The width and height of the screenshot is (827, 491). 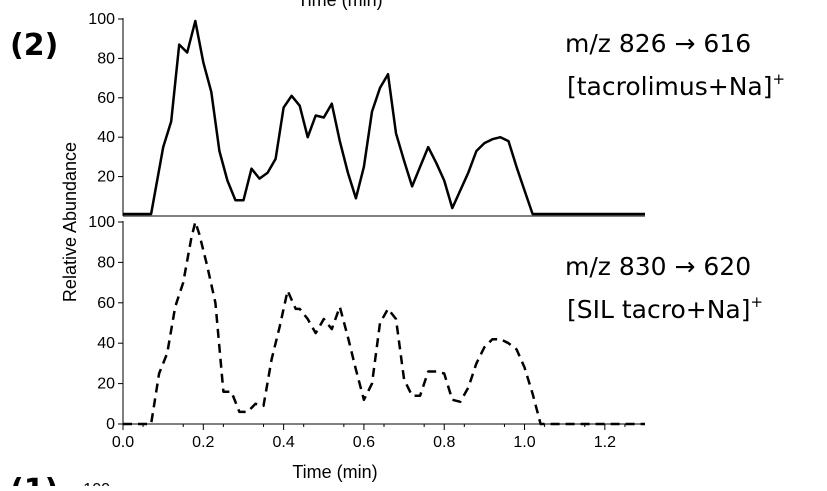 What do you see at coordinates (658, 309) in the screenshot?
I see `bottom-ion-text: [SIL tacro+Na]` at bounding box center [658, 309].